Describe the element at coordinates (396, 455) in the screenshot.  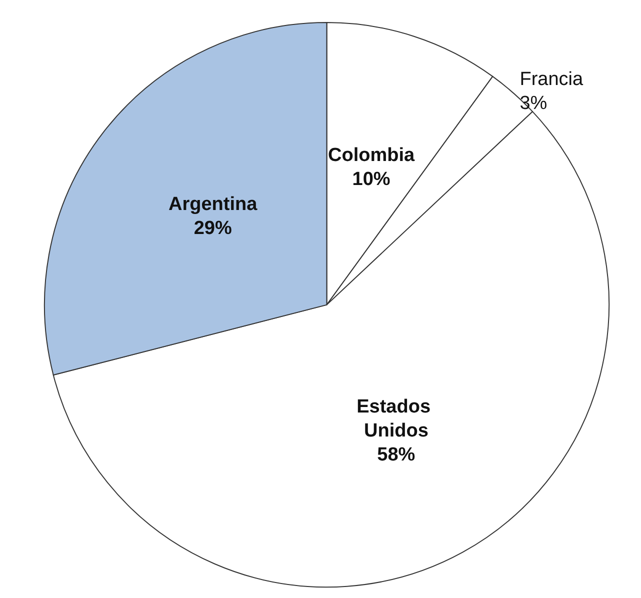
I see `data-label: 58%` at that location.